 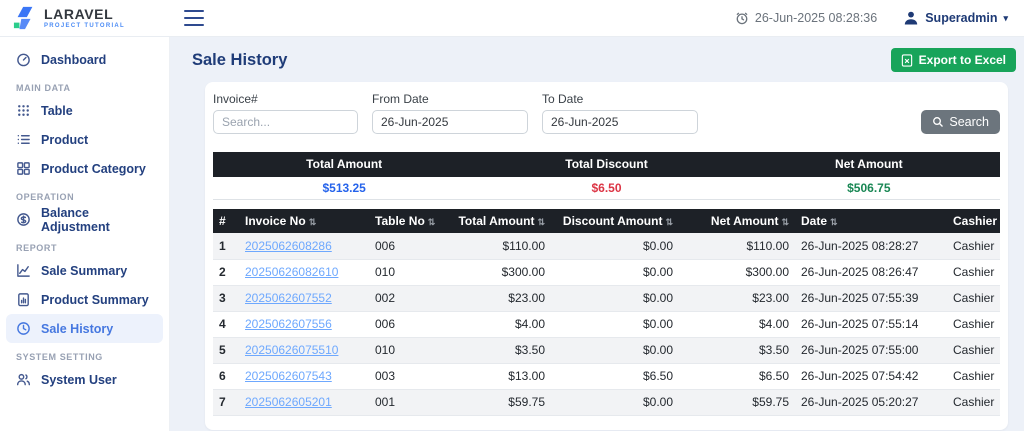 What do you see at coordinates (37, 248) in the screenshot?
I see `sidebar-section-label: REPORT` at bounding box center [37, 248].